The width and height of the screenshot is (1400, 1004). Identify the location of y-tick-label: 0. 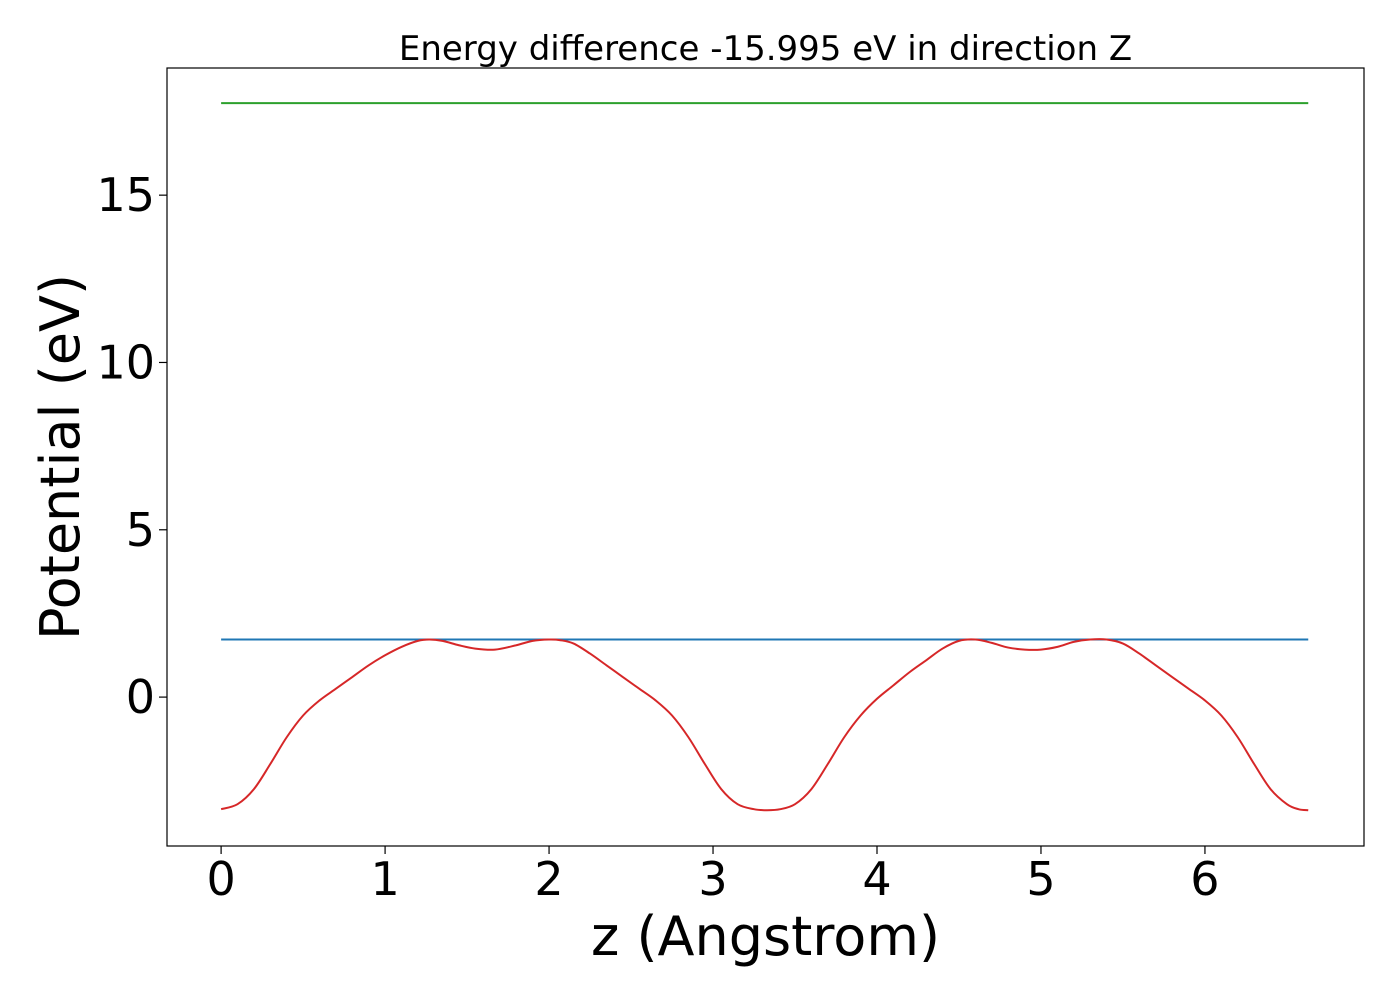
(140, 697).